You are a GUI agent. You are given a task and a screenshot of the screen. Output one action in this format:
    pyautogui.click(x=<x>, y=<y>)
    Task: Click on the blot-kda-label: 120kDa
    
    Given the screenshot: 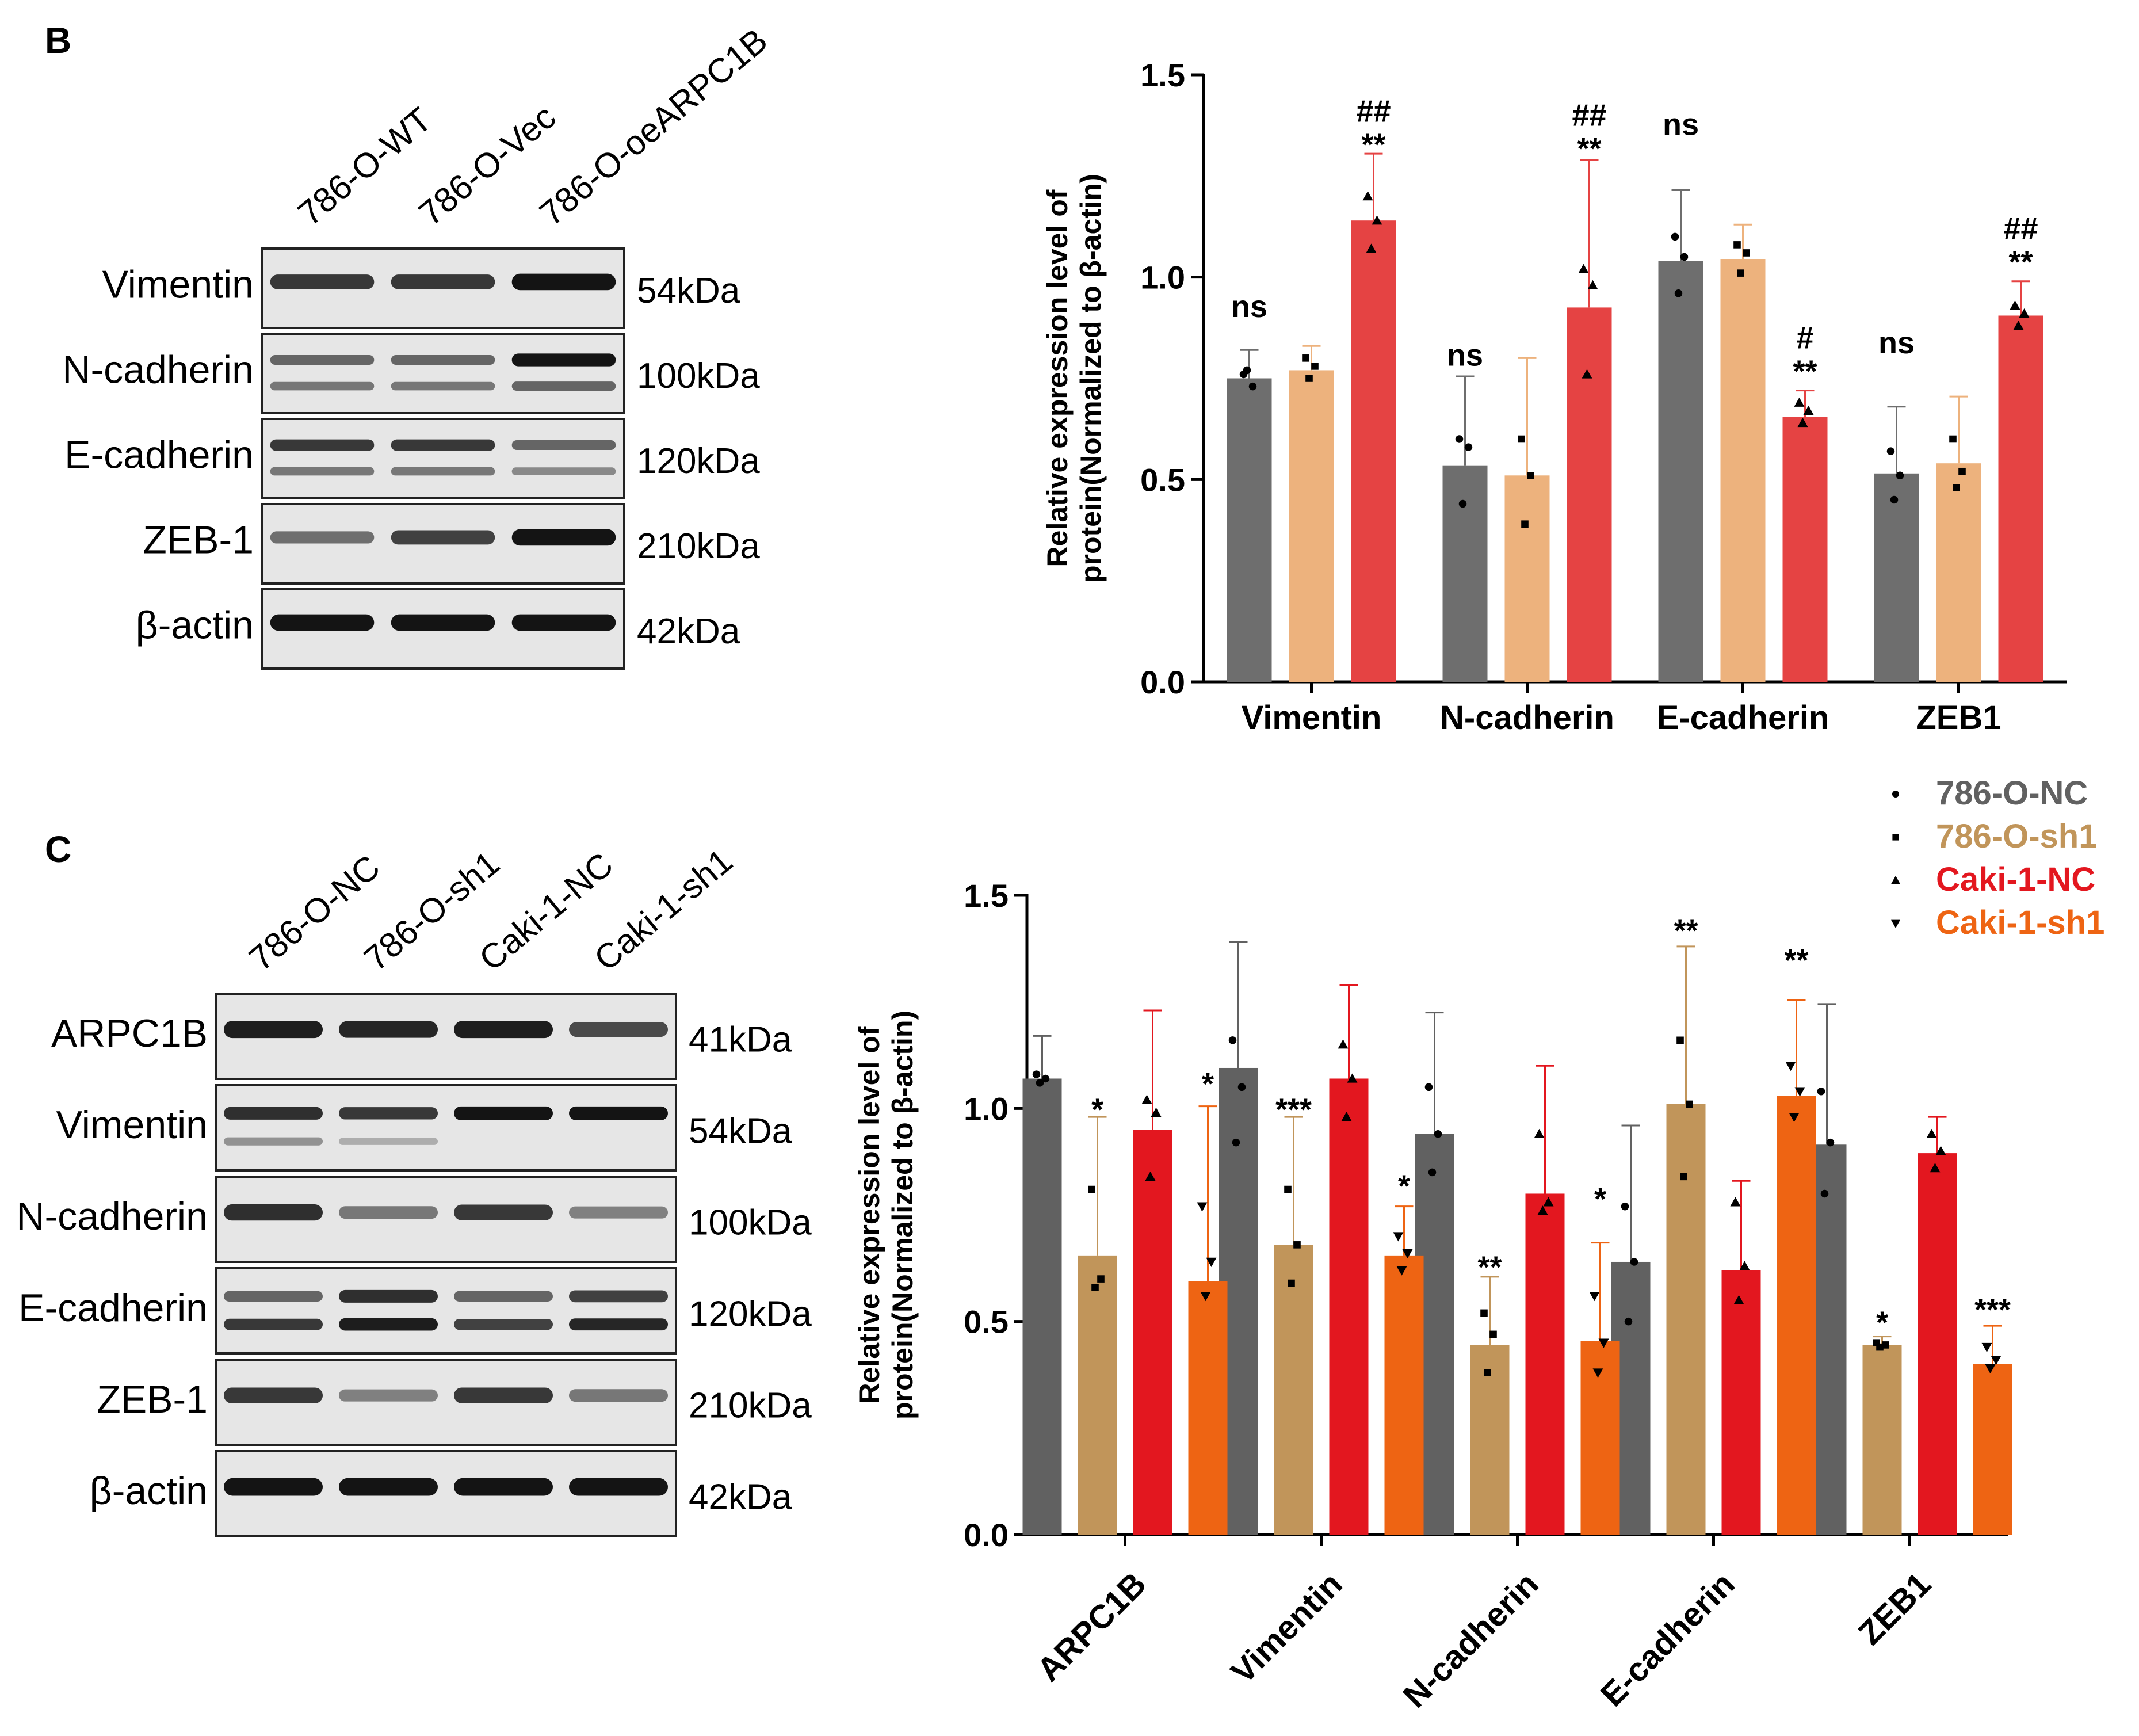 What is the action you would take?
    pyautogui.click(x=750, y=1314)
    